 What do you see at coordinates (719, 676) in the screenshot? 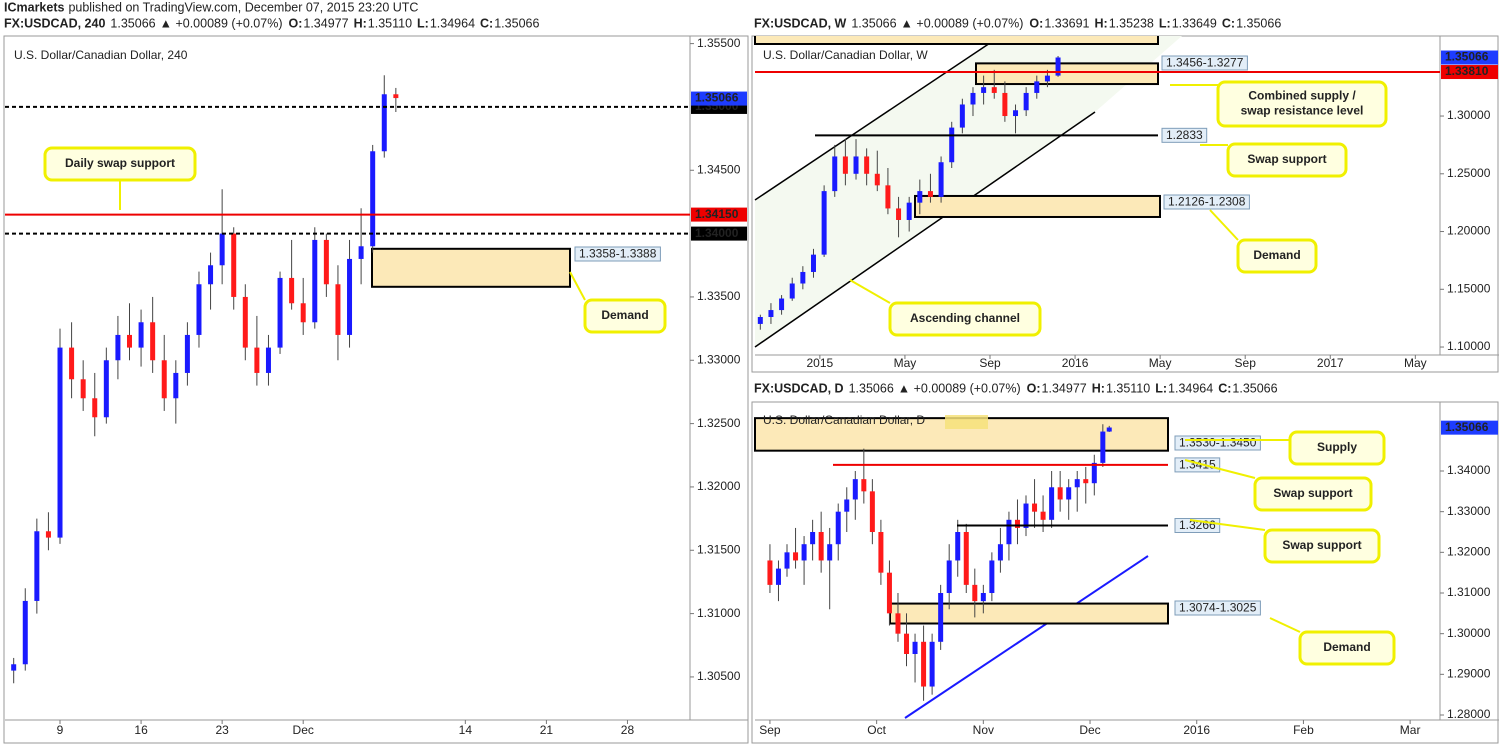
I see `y-tick-label: 1.30500` at bounding box center [719, 676].